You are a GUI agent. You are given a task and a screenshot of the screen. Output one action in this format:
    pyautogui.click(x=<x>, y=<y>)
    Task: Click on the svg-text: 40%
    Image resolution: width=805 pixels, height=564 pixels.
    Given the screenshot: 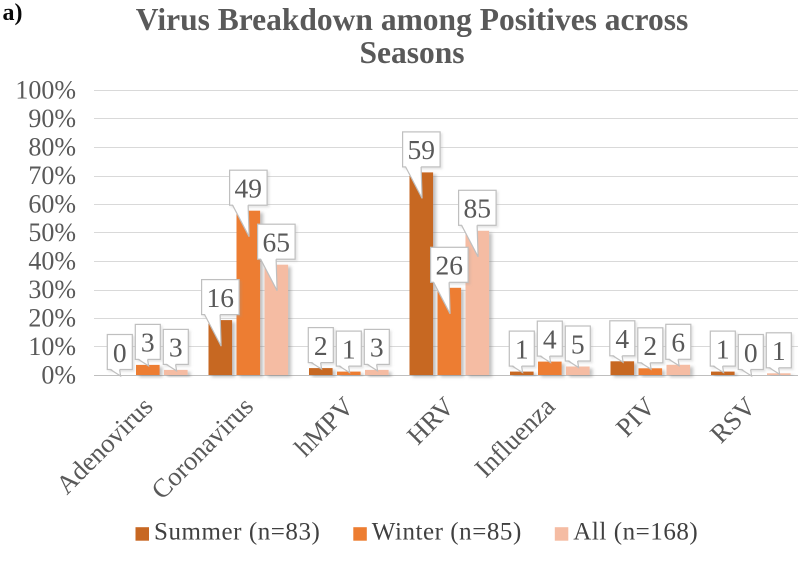 What is the action you would take?
    pyautogui.click(x=52, y=261)
    